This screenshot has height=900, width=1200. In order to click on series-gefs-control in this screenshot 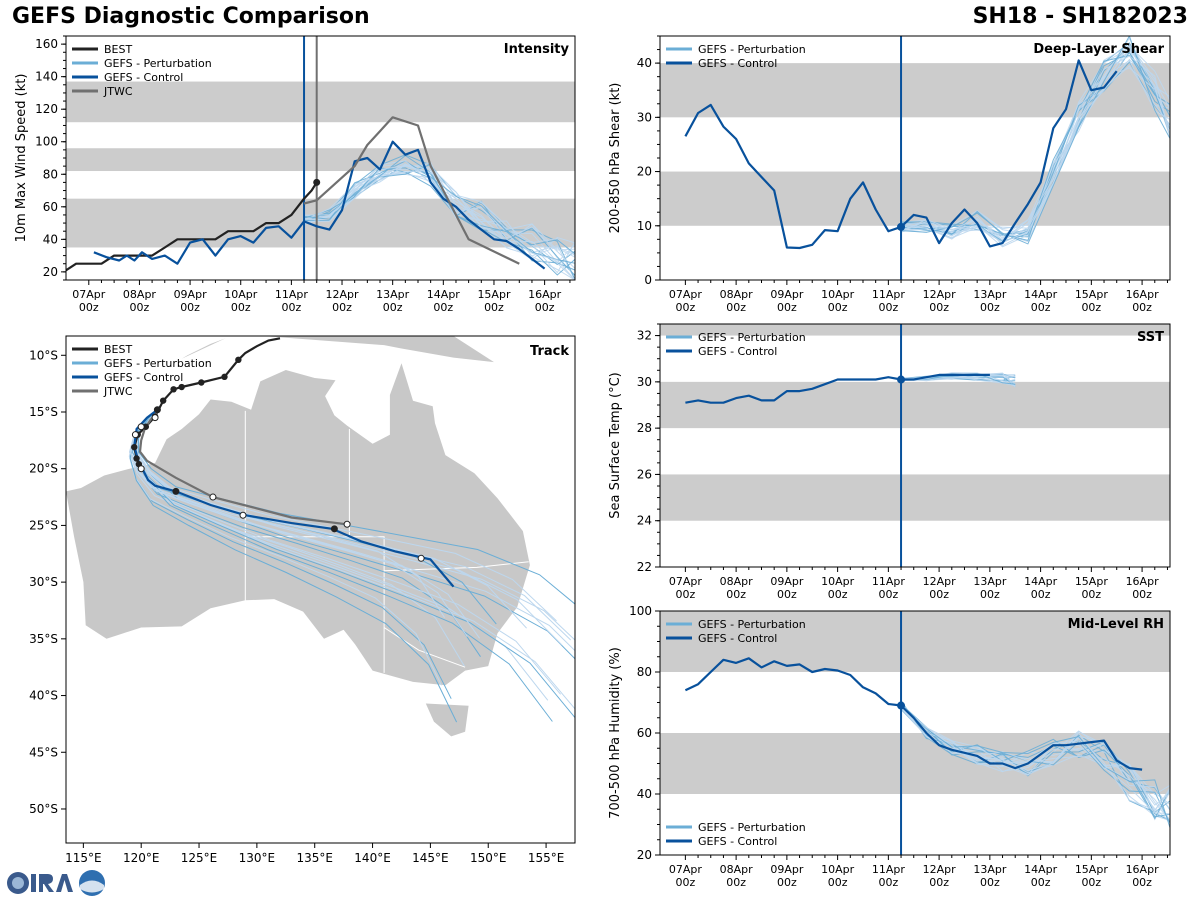, I will do `click(837, 388)`.